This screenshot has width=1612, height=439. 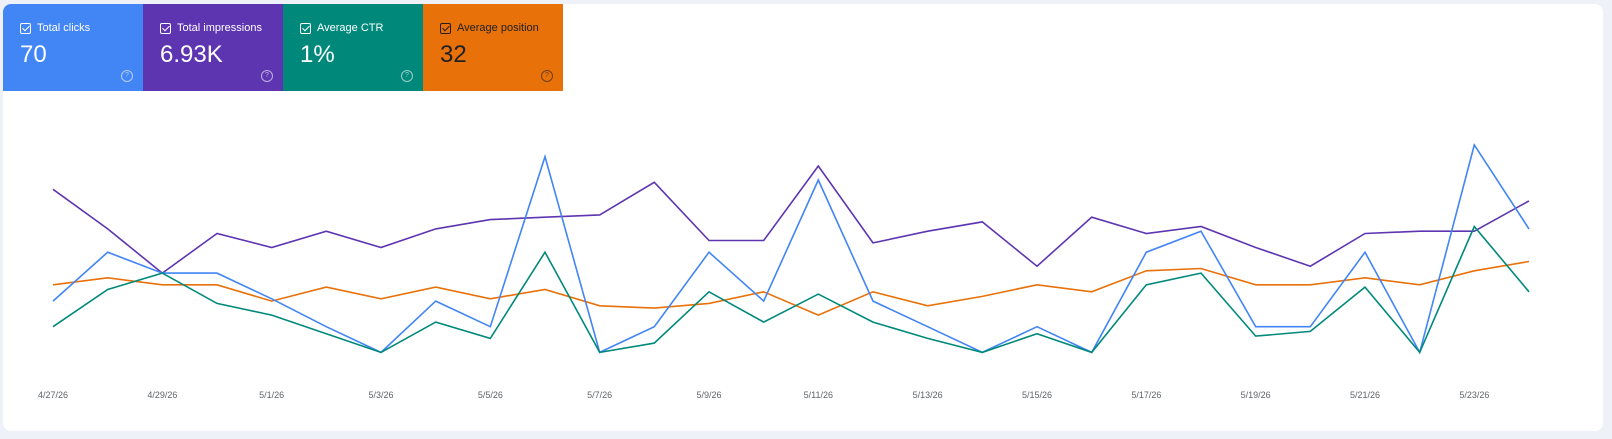 I want to click on metric-tab-total-impressions: Total impressions 6.93K ?, so click(x=213, y=47).